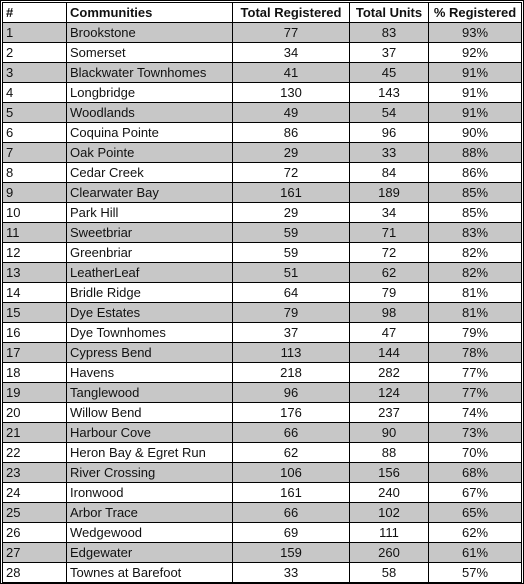 Image resolution: width=524 pixels, height=584 pixels. What do you see at coordinates (389, 452) in the screenshot?
I see `total-units: 88` at bounding box center [389, 452].